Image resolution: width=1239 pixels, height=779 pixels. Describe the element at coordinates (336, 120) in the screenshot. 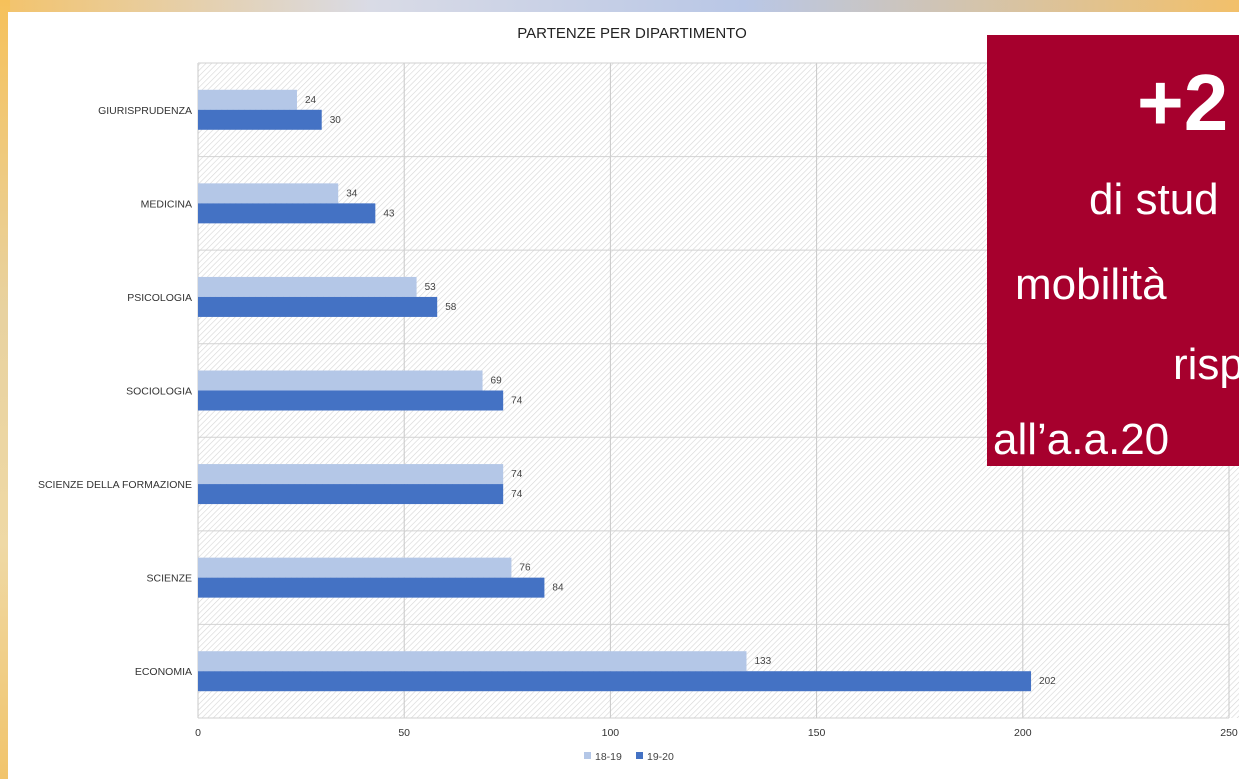

I see `data-label: 30` at that location.